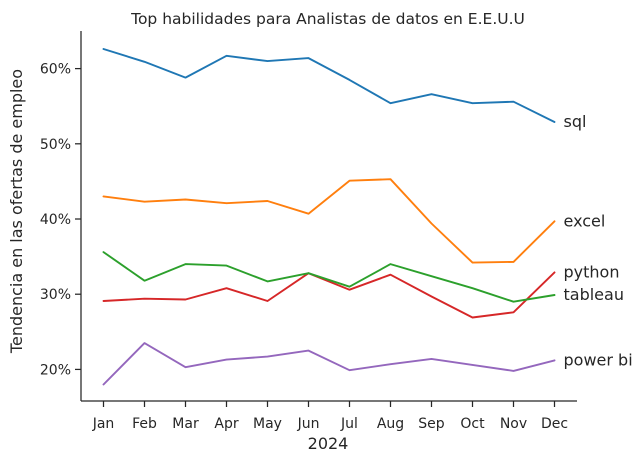 The height and width of the screenshot is (463, 644). Describe the element at coordinates (575, 121) in the screenshot. I see `series-label-sql: sql` at that location.